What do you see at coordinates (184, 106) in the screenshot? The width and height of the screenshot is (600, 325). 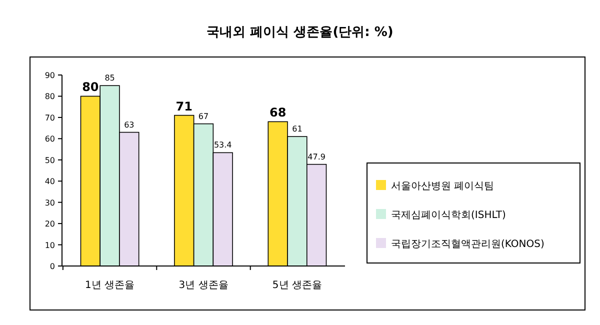 I see `data-label: 71` at bounding box center [184, 106].